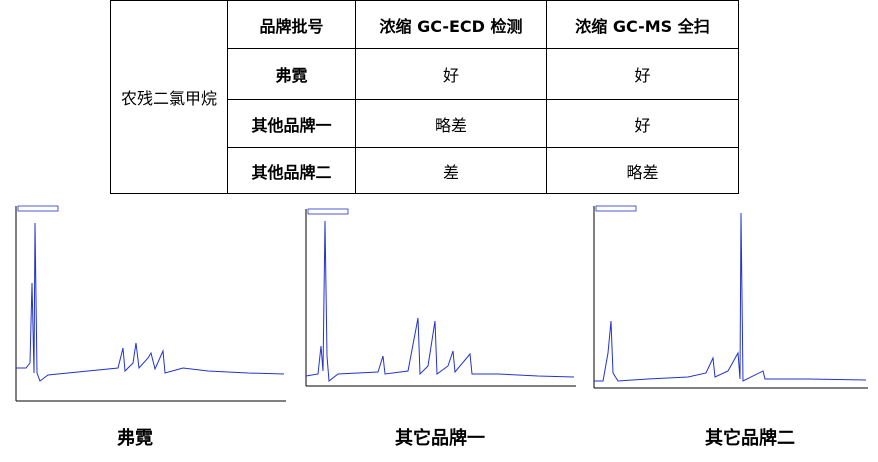  What do you see at coordinates (169, 97) in the screenshot?
I see `row-label: 农残二氯甲烷` at bounding box center [169, 97].